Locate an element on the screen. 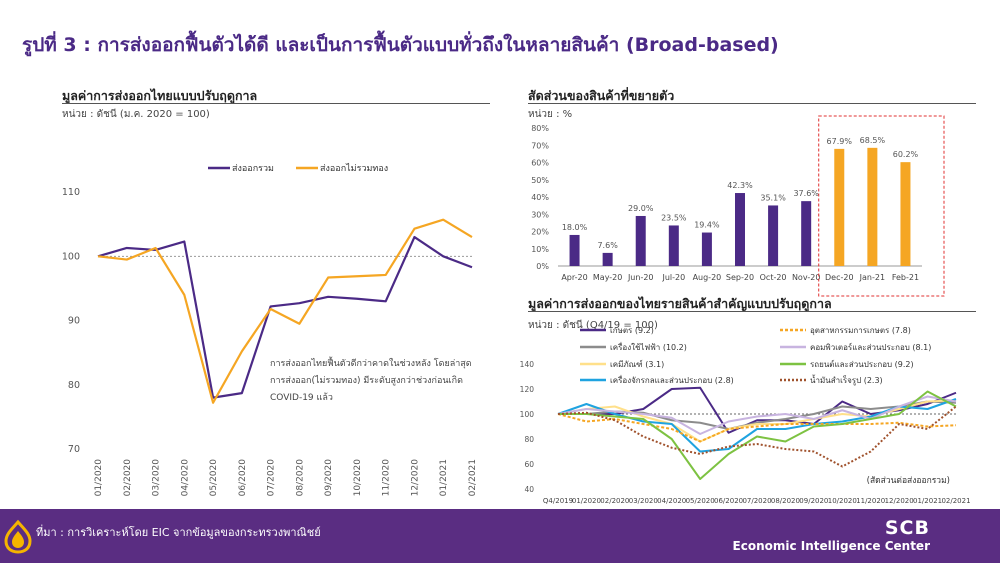 This screenshot has width=1000, height=563. y-tick-label: 20% is located at coordinates (540, 232).